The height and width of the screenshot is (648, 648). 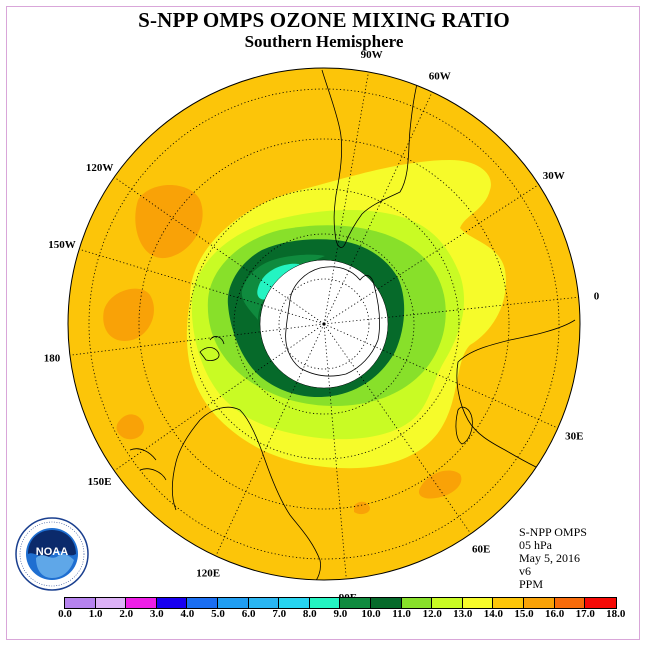 I want to click on colorbar-tick-label: 11.0, so click(x=401, y=614).